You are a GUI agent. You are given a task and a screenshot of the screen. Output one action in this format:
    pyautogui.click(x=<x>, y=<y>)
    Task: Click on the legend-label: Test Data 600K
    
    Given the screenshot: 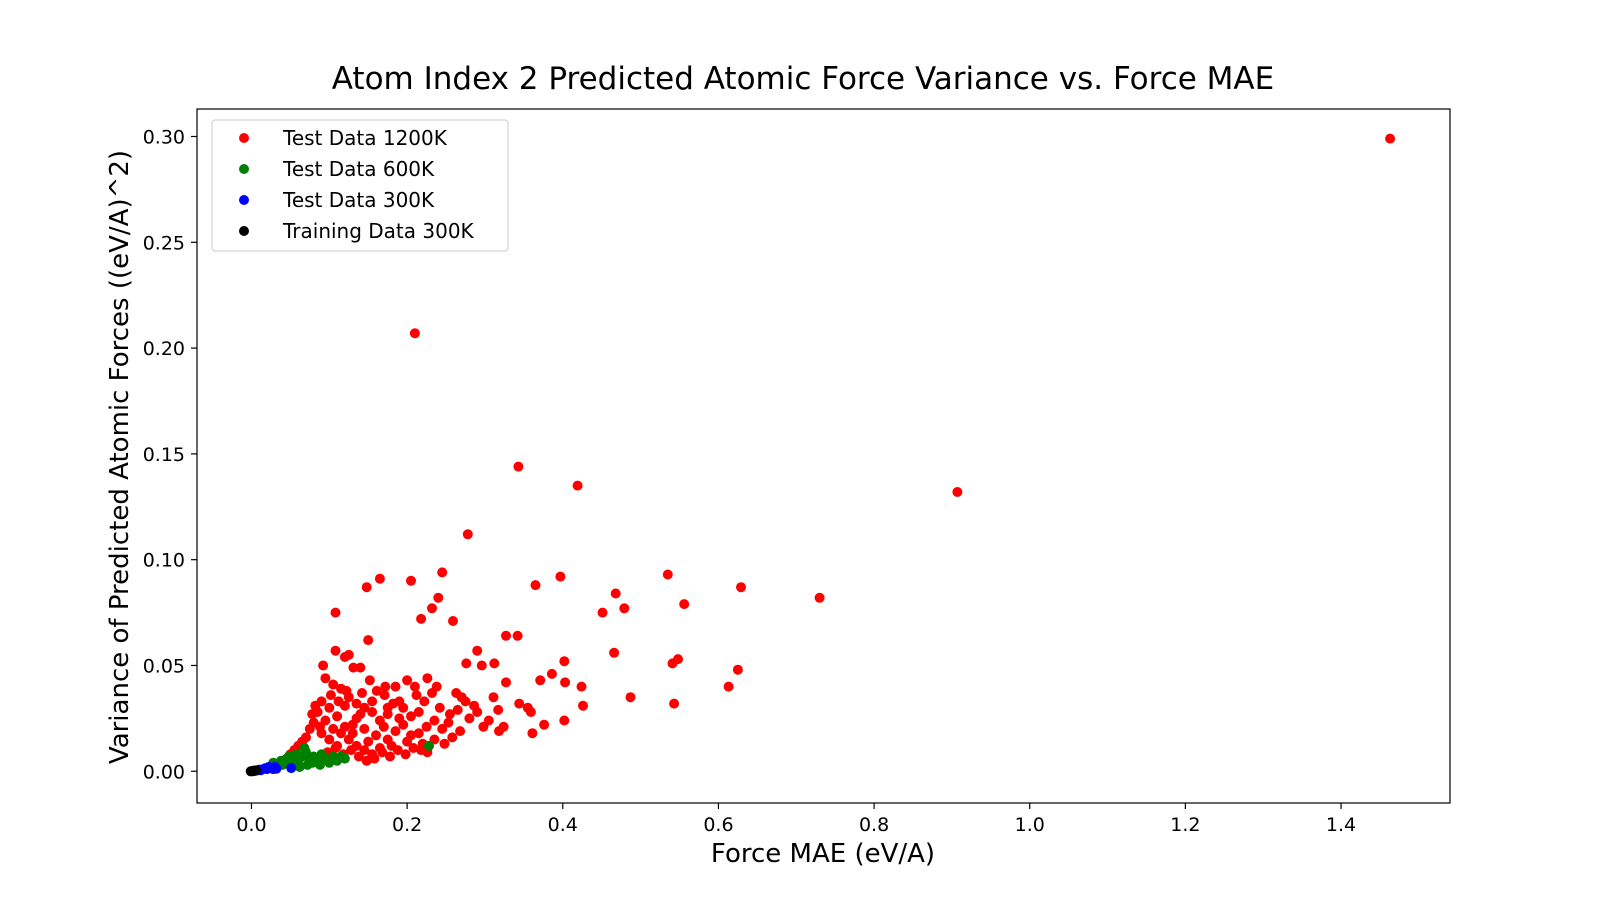 What is the action you would take?
    pyautogui.click(x=358, y=169)
    